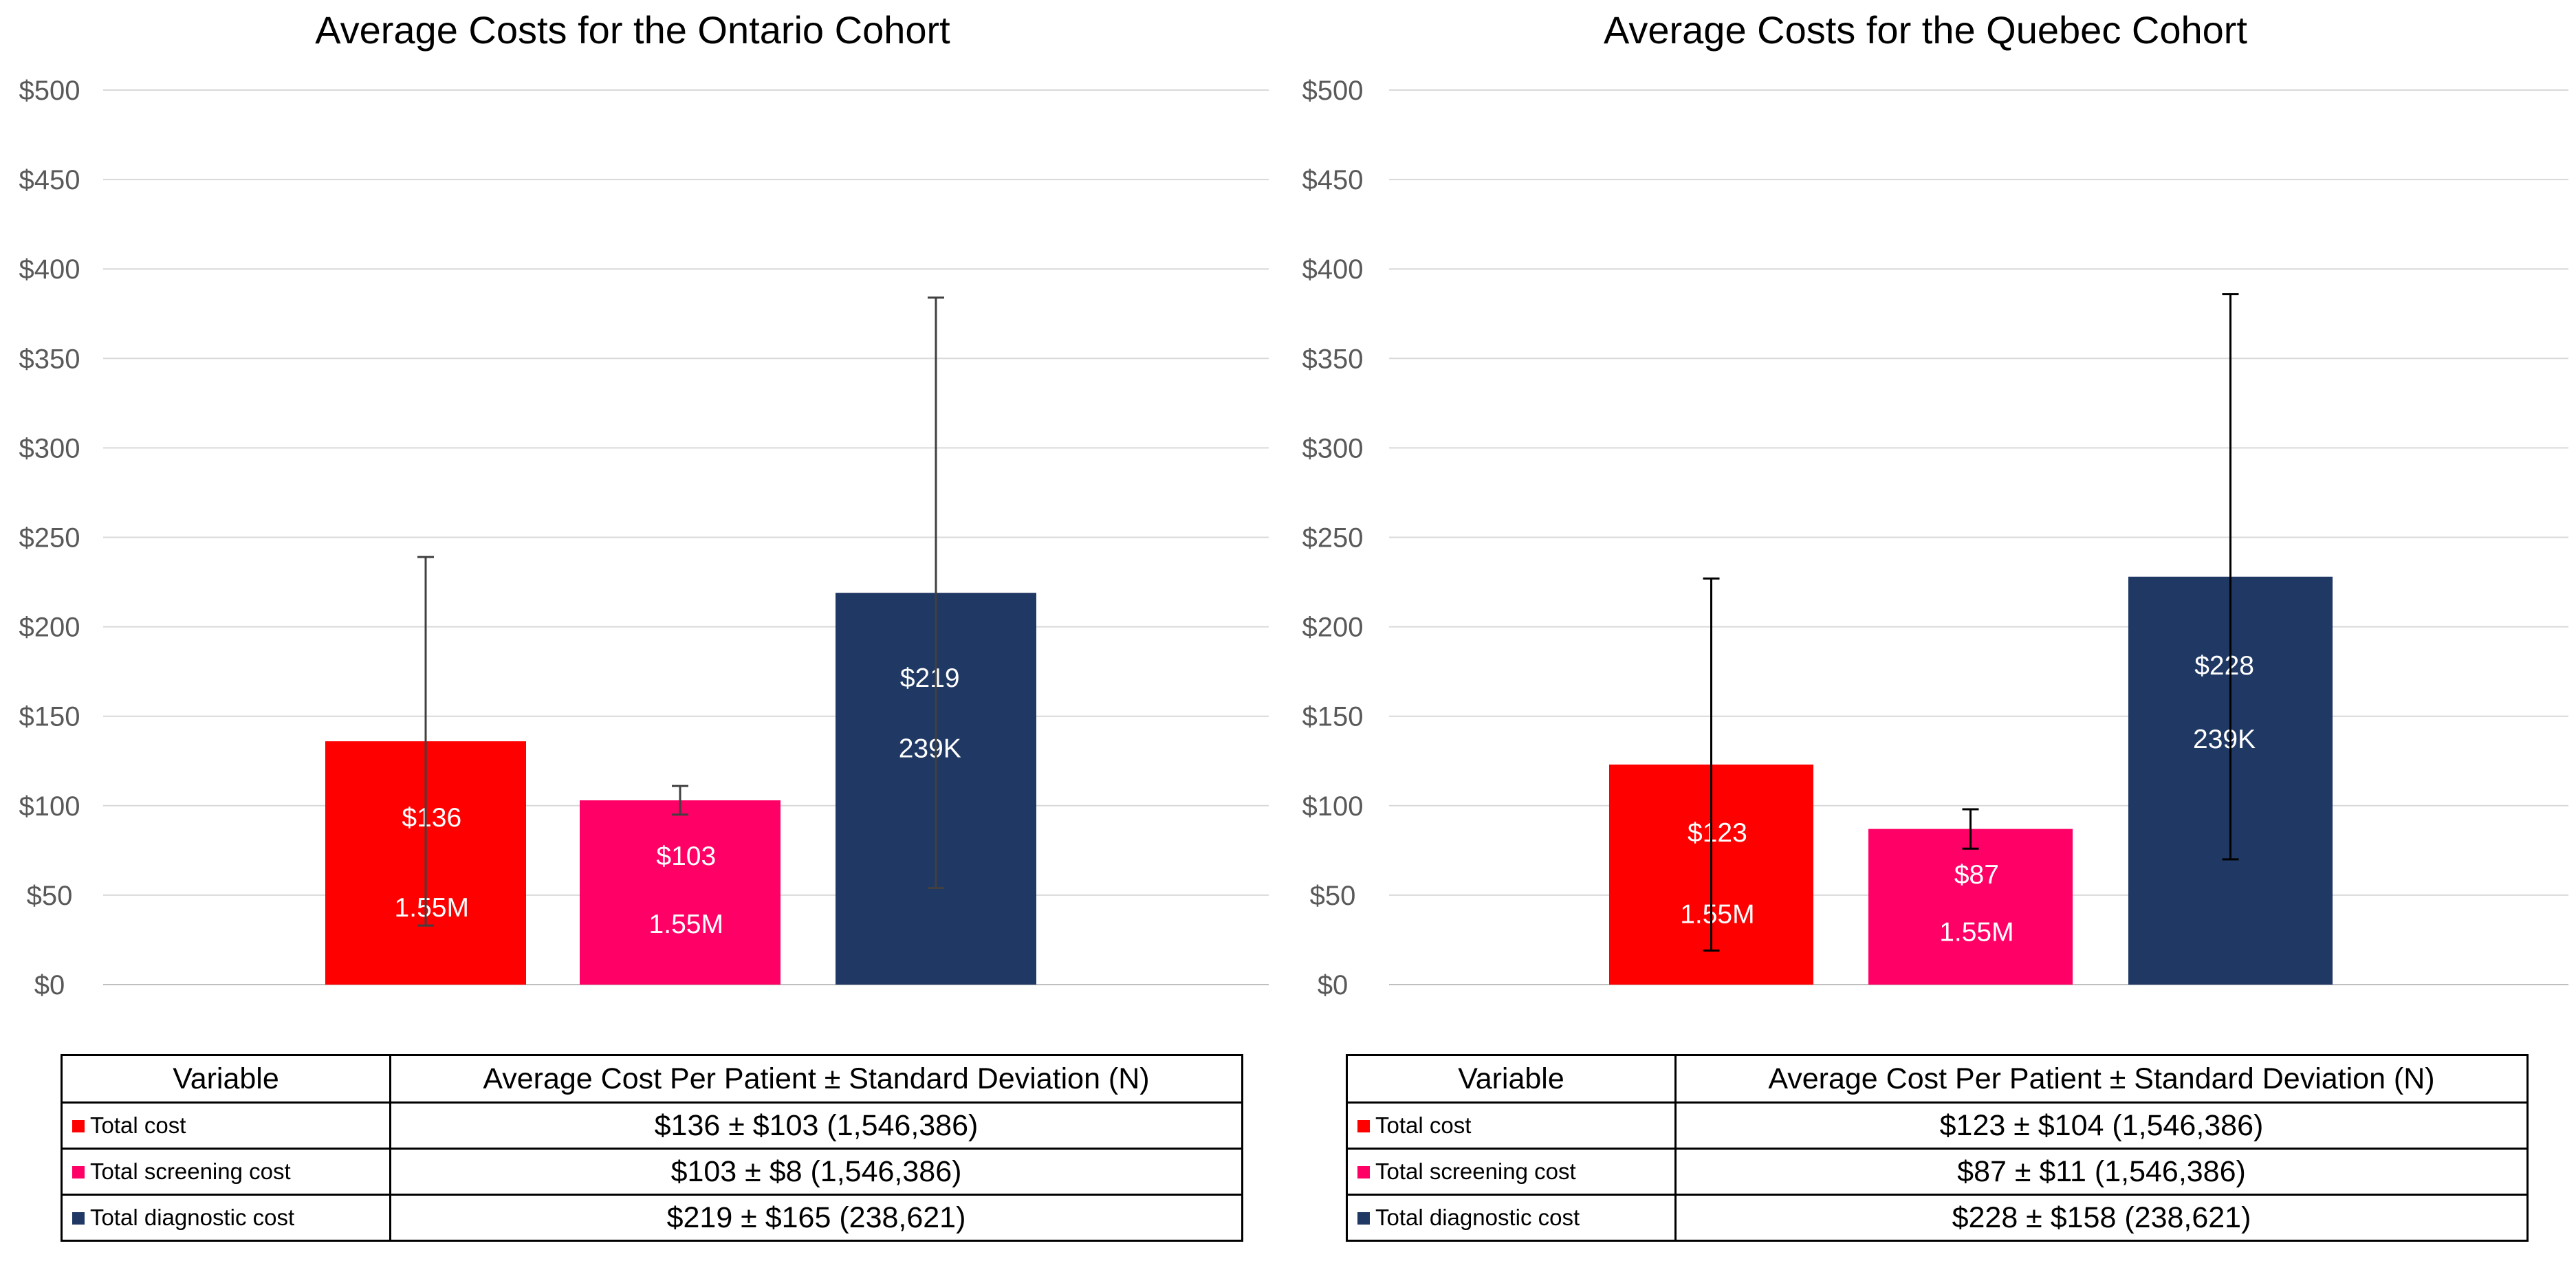  I want to click on table-cell-value: $219 ± $165 (238,621), so click(816, 1218).